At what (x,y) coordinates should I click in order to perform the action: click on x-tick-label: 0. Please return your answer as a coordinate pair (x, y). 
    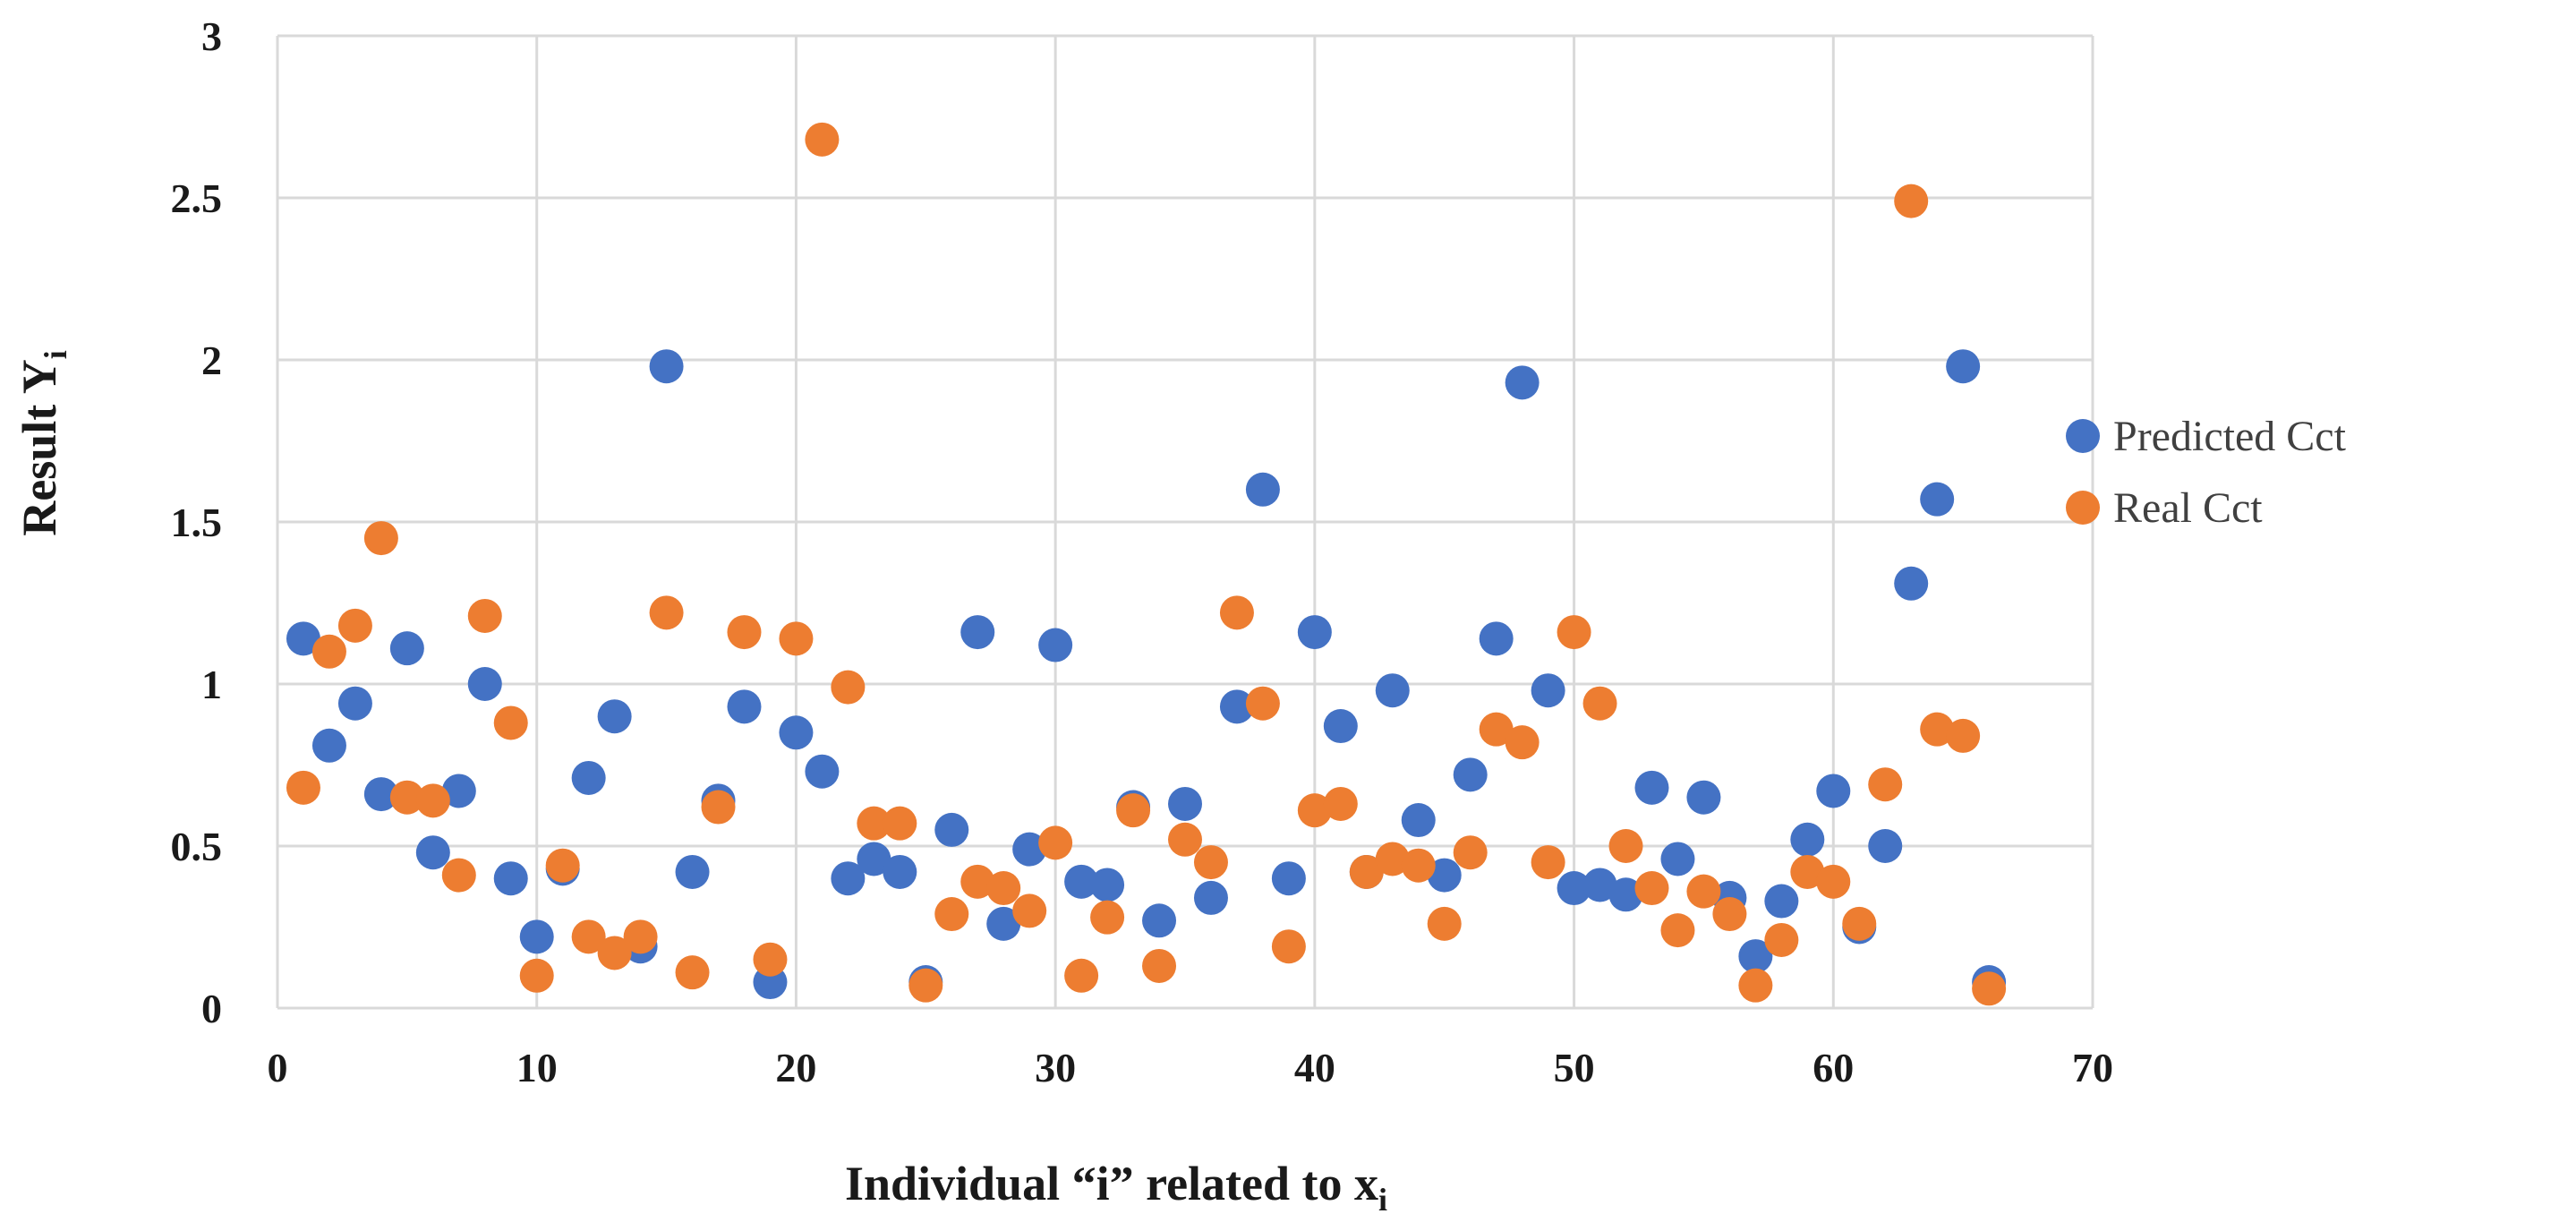
    Looking at the image, I should click on (278, 1067).